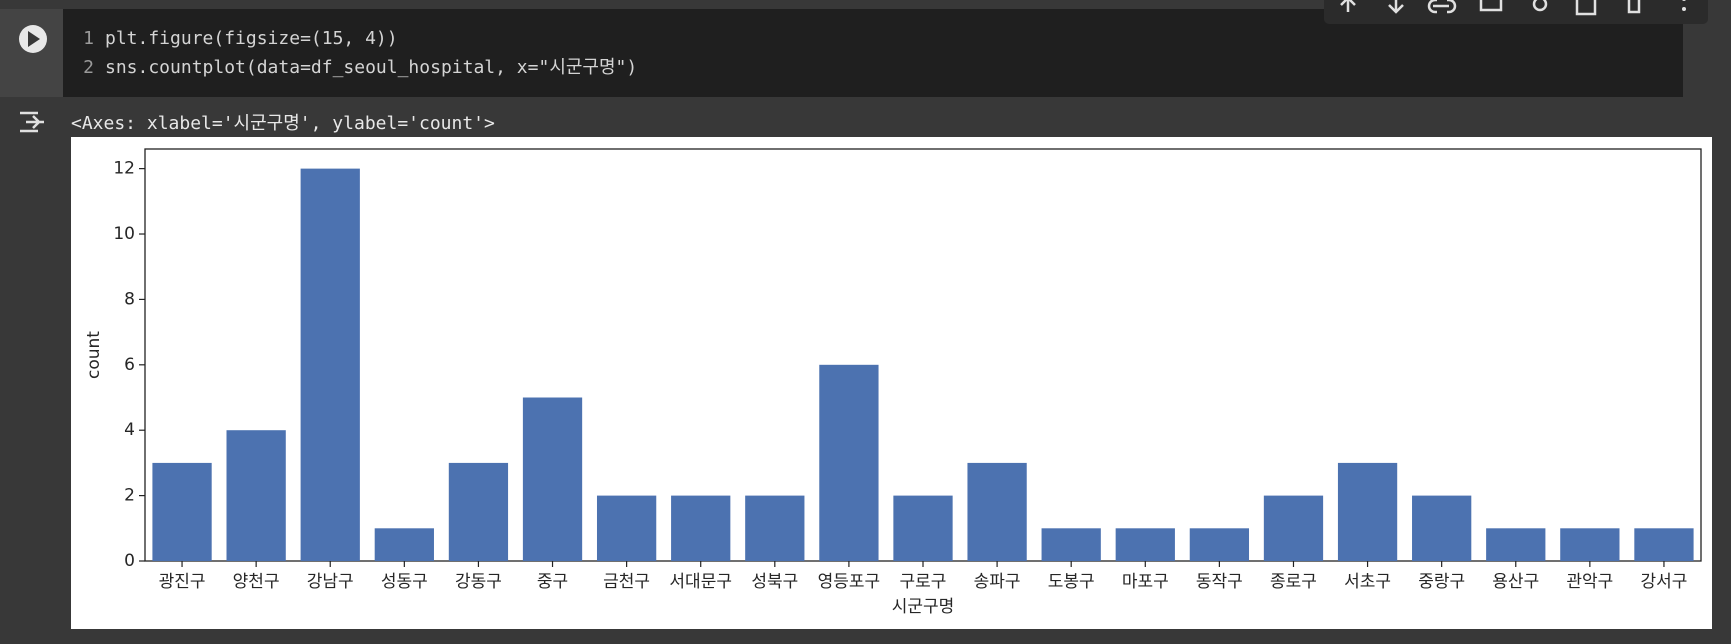 This screenshot has width=1731, height=644. I want to click on x-tick-label: 동작구, so click(1219, 582).